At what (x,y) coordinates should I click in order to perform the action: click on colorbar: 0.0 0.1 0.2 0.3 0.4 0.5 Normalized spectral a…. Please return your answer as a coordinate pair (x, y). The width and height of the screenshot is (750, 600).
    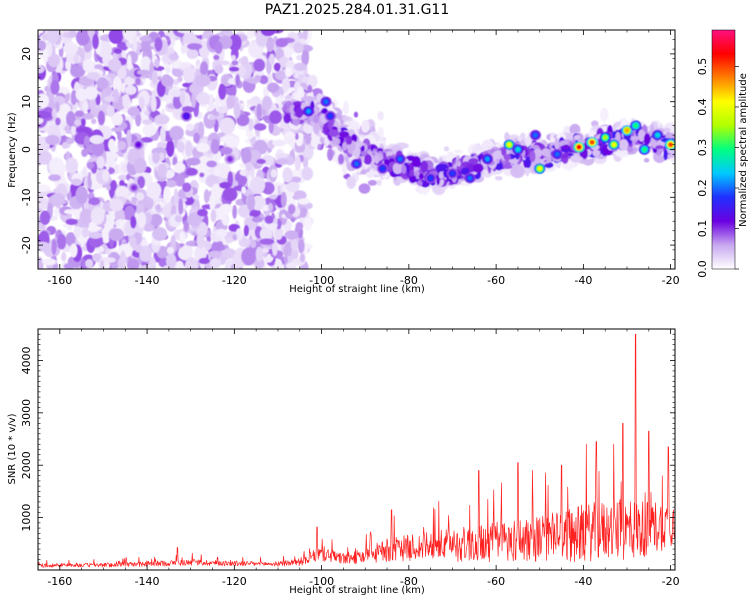
    Looking at the image, I should click on (722, 153).